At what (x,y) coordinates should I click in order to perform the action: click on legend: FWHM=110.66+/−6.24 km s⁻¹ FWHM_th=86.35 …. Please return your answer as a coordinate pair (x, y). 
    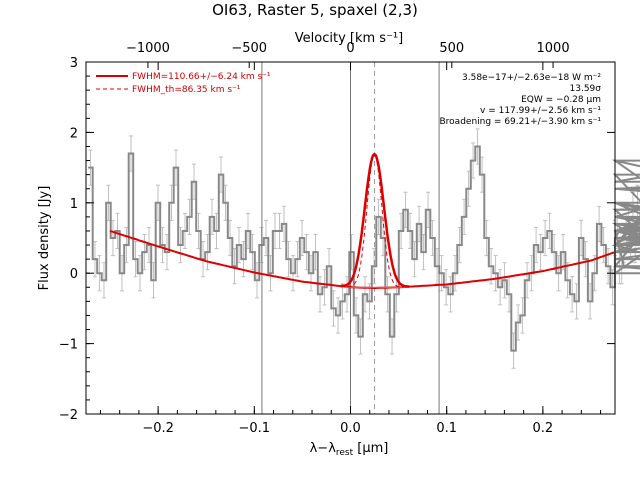
    Looking at the image, I should click on (183, 83).